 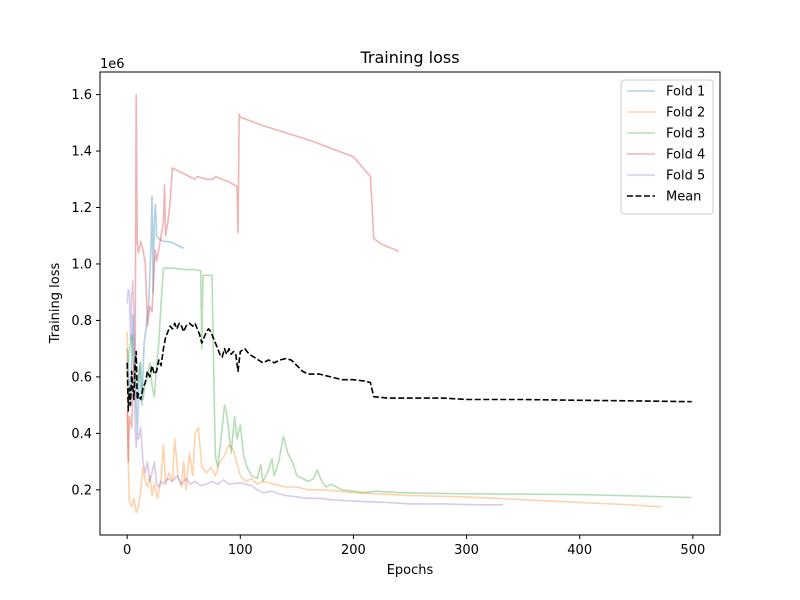 I want to click on legend-label: Fold 1, so click(x=685, y=92).